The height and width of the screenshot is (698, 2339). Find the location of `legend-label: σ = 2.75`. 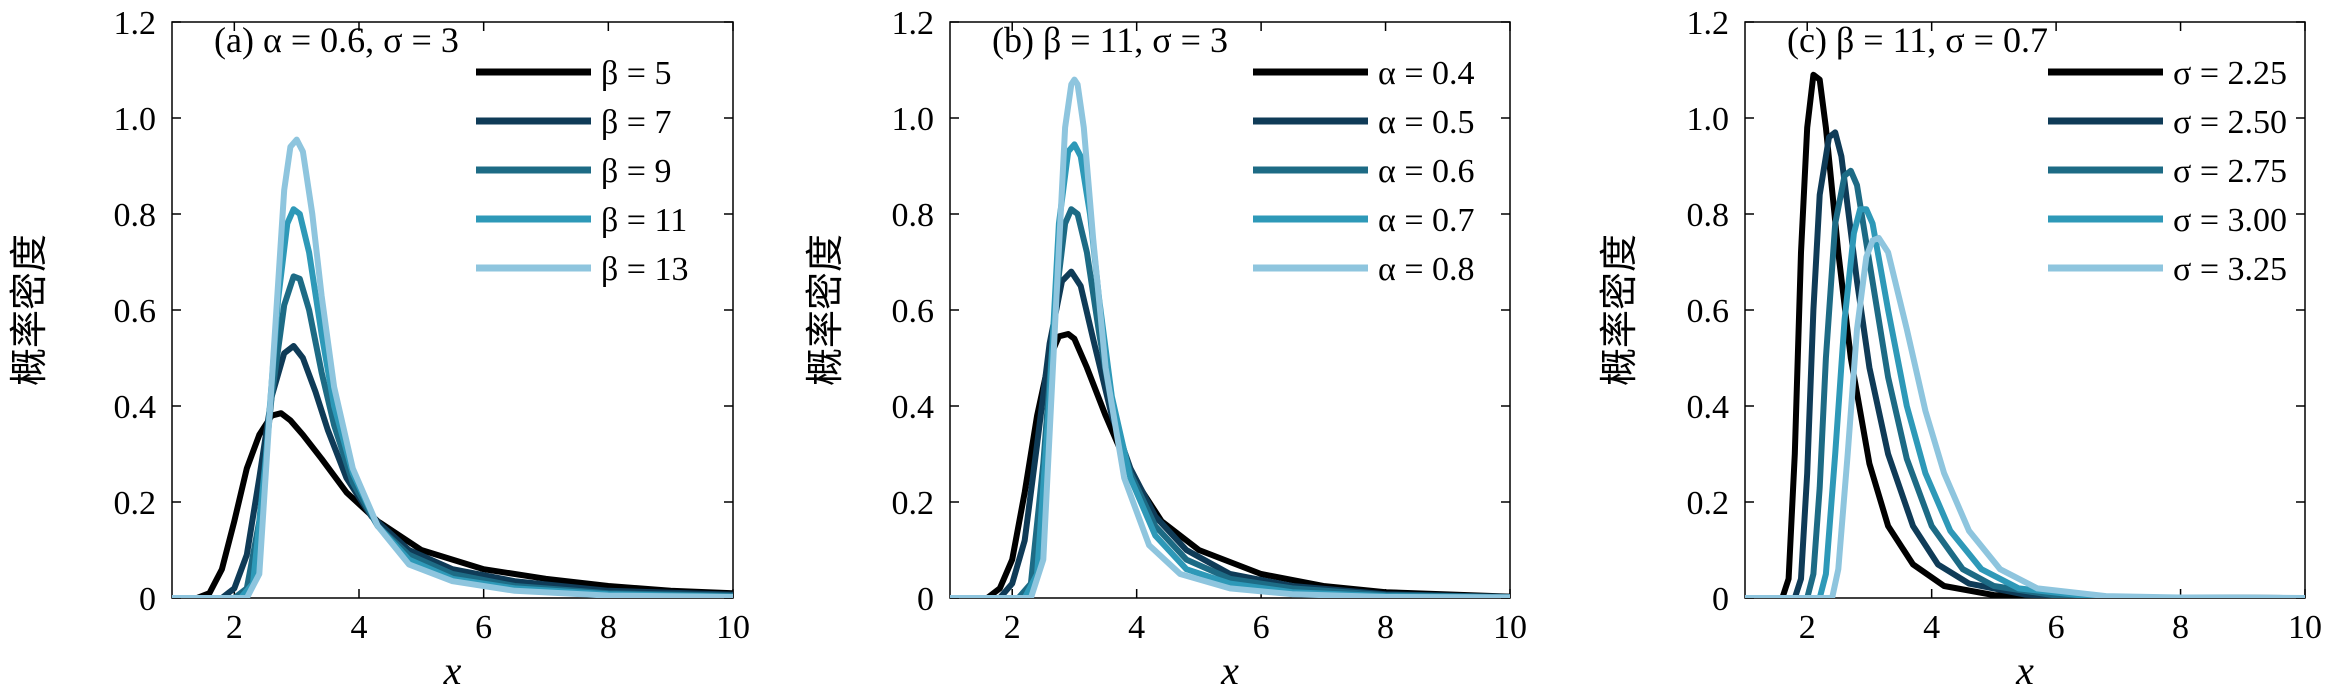

legend-label: σ = 2.75 is located at coordinates (2230, 171).